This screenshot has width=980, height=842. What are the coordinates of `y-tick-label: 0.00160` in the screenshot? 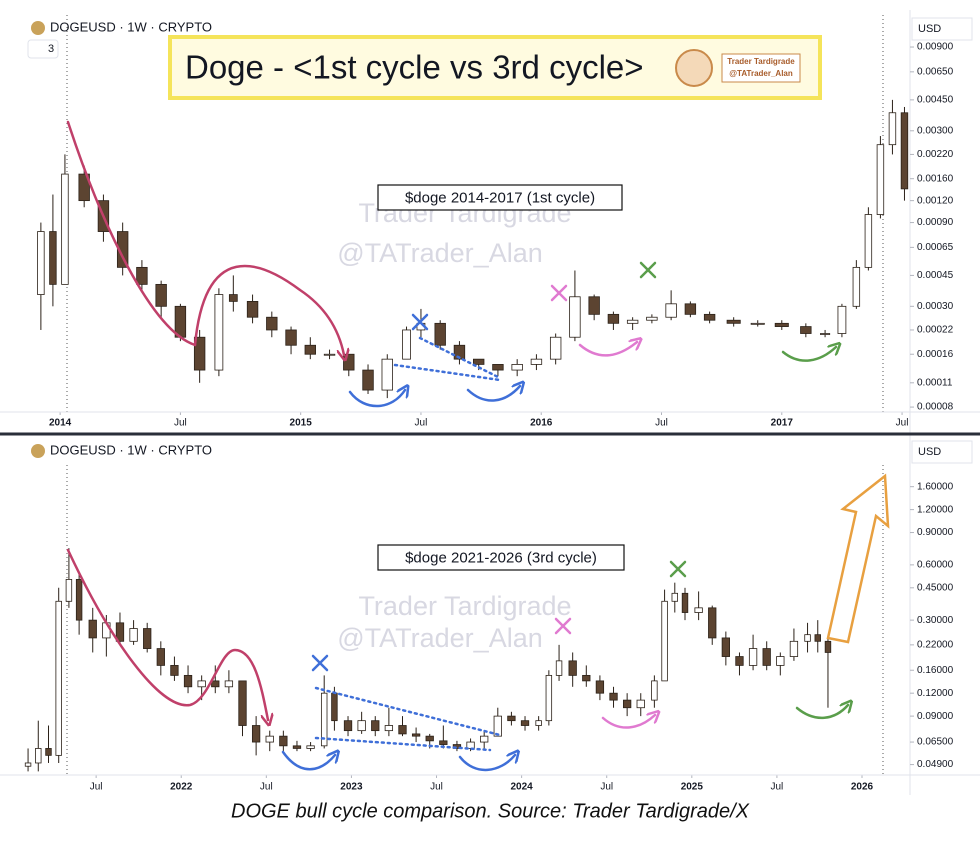 It's located at (935, 178).